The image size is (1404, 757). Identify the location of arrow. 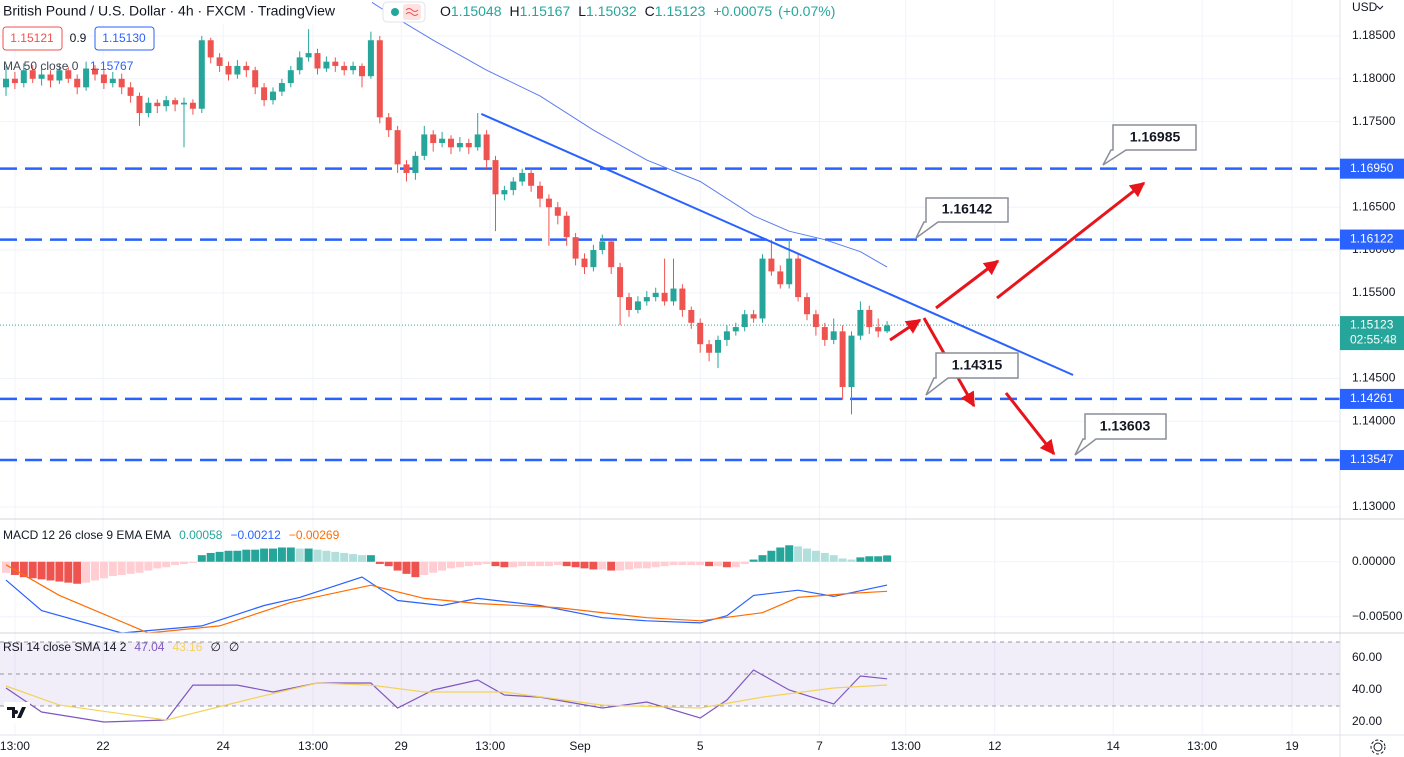
(967, 284).